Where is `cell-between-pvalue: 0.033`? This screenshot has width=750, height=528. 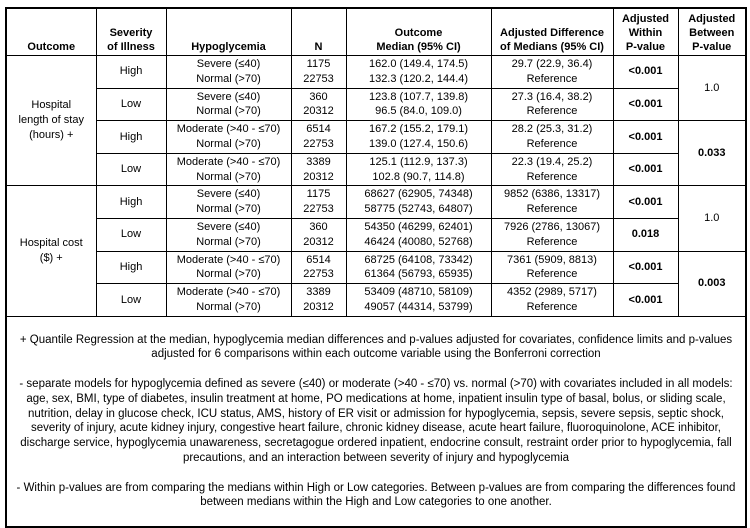
cell-between-pvalue: 0.033 is located at coordinates (712, 153).